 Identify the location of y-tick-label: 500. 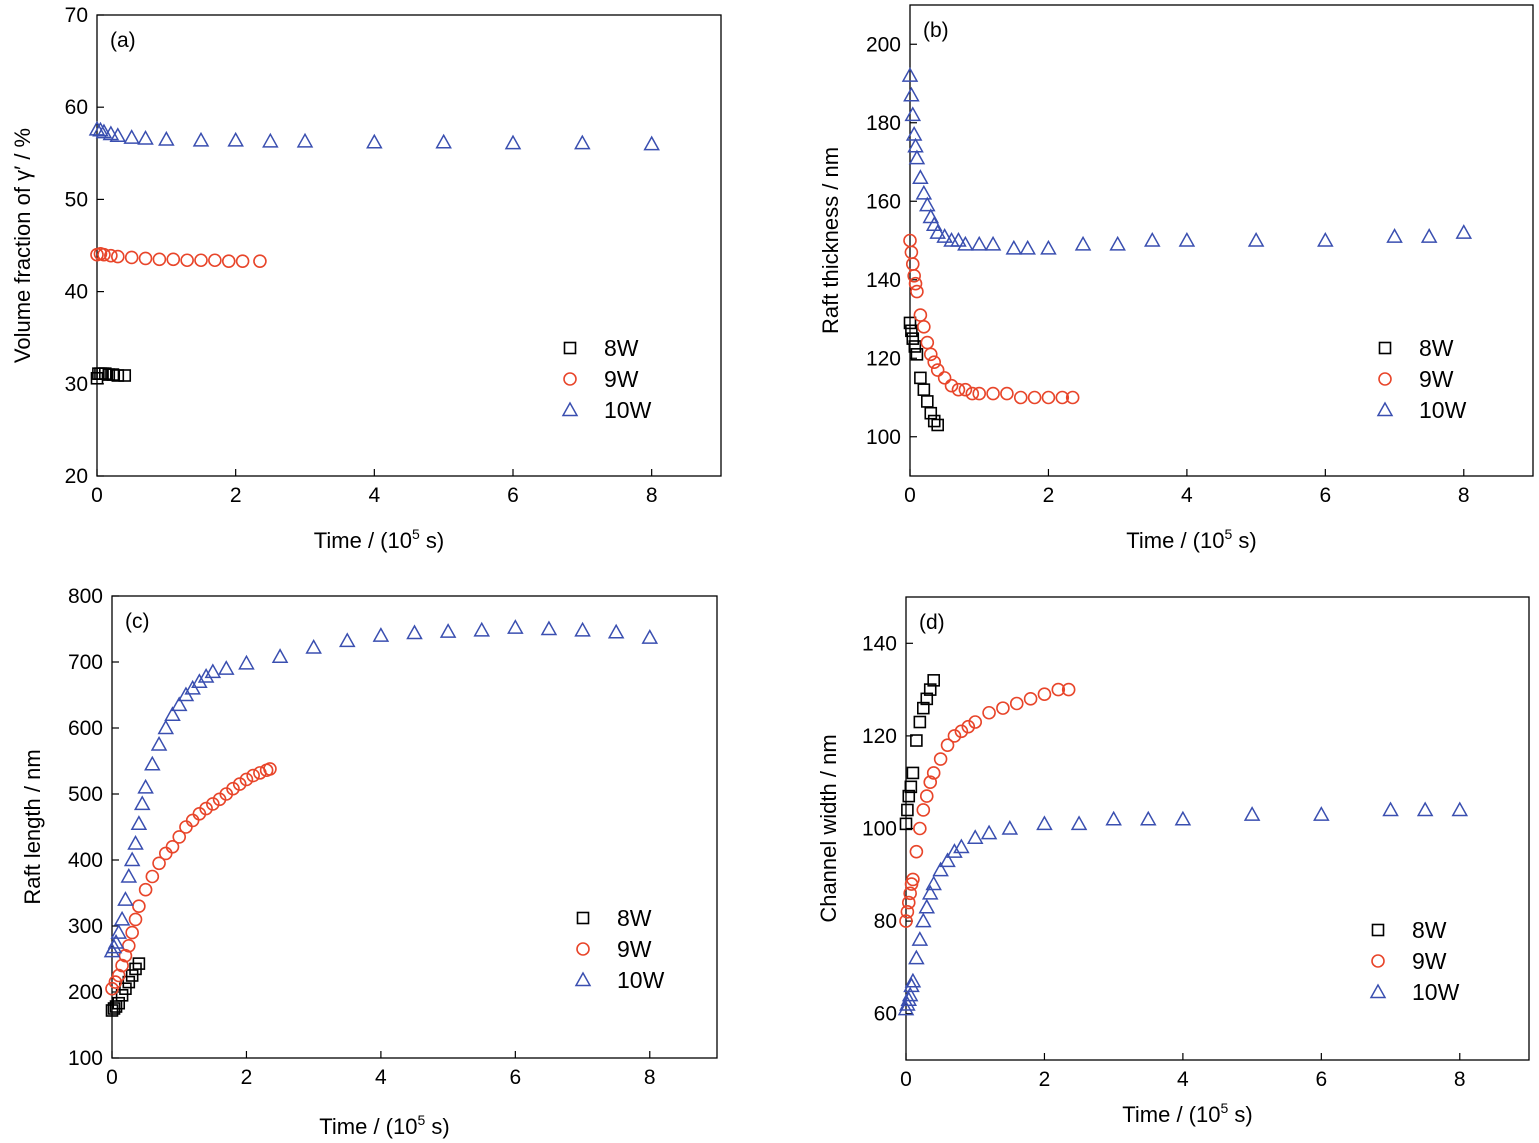
(85, 794).